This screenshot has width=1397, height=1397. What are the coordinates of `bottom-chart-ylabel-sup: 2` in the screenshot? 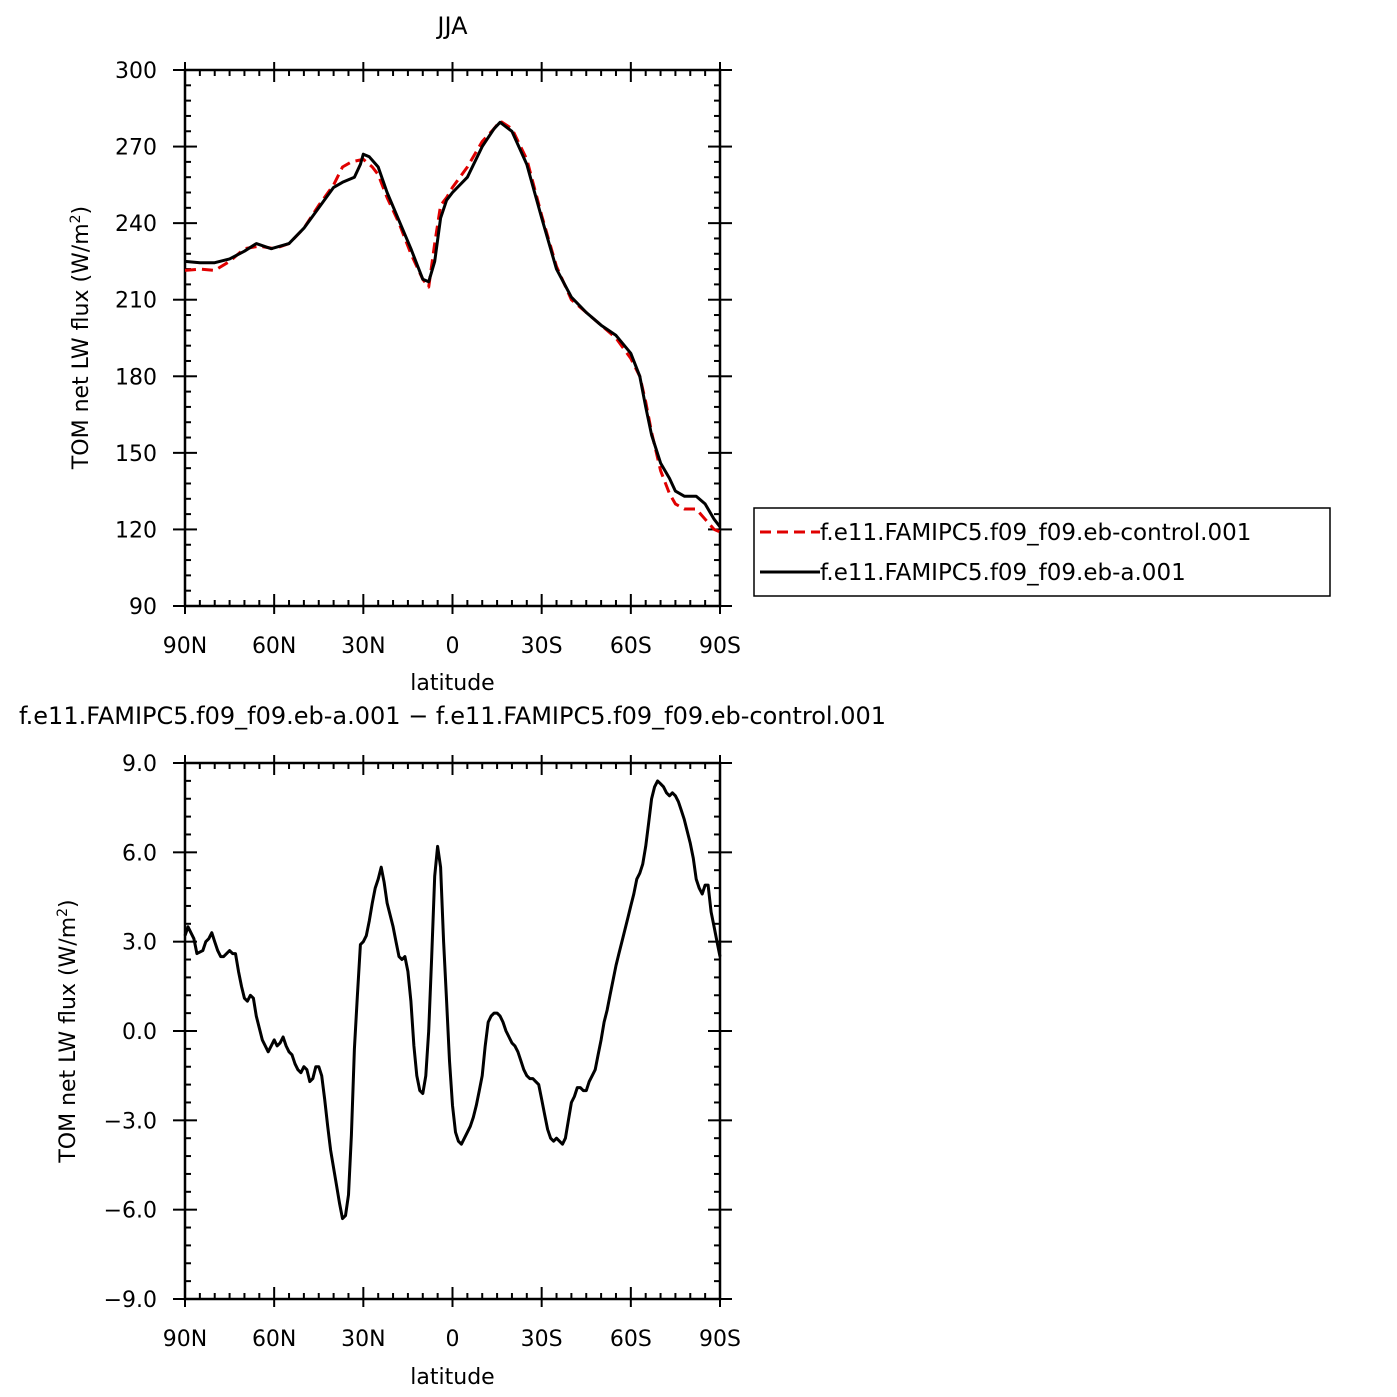 It's located at (63, 912).